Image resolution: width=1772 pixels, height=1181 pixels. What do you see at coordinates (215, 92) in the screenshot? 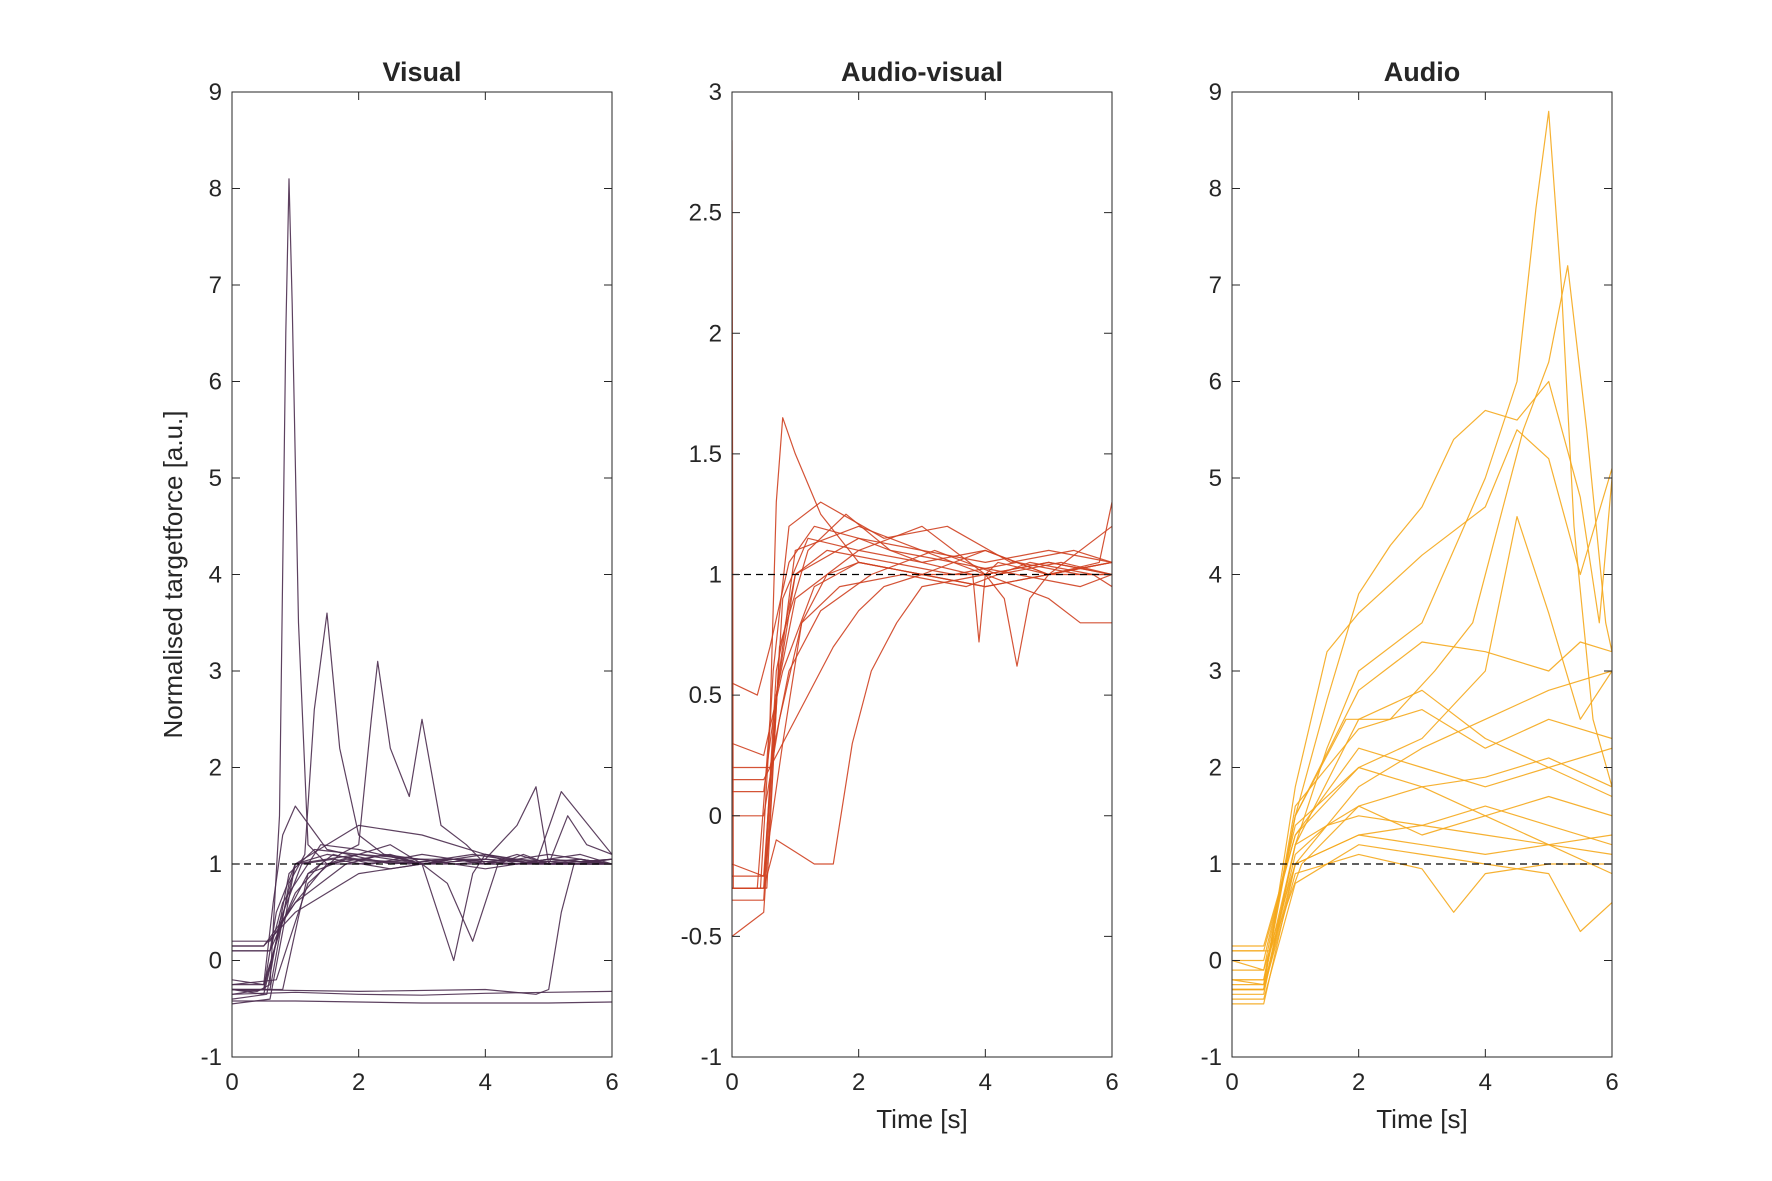
I see `y-tick-label-visual-9: 9` at bounding box center [215, 92].